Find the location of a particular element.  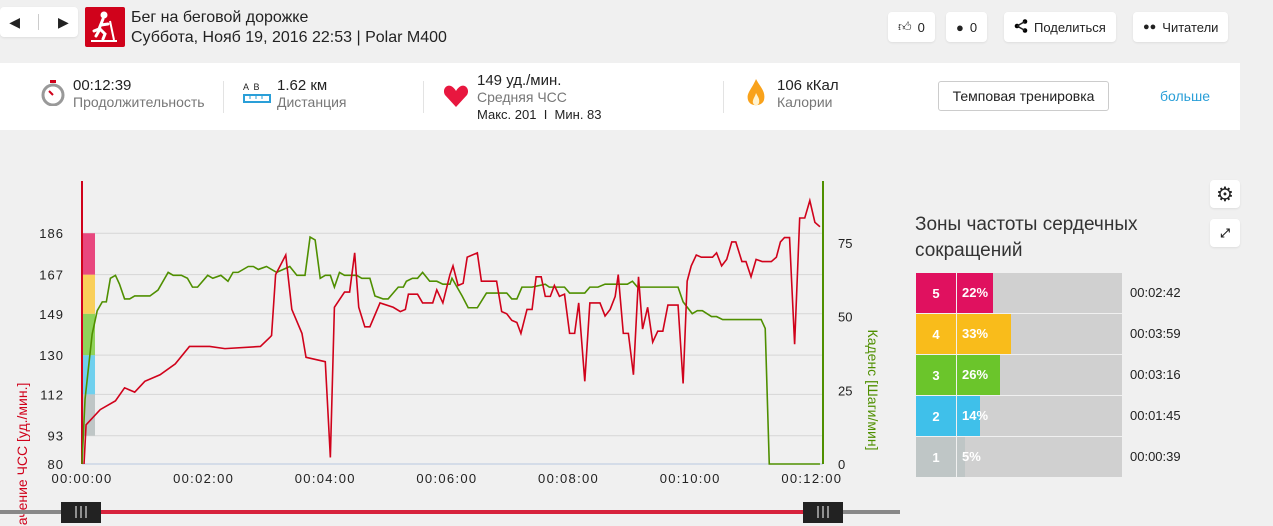

calories-value: 106 кКал is located at coordinates (808, 85).